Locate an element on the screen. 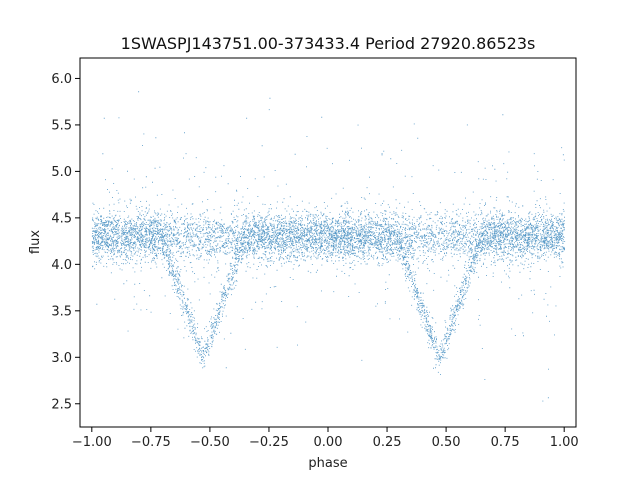 The height and width of the screenshot is (480, 640). x-tick-label: 0.50 is located at coordinates (446, 442).